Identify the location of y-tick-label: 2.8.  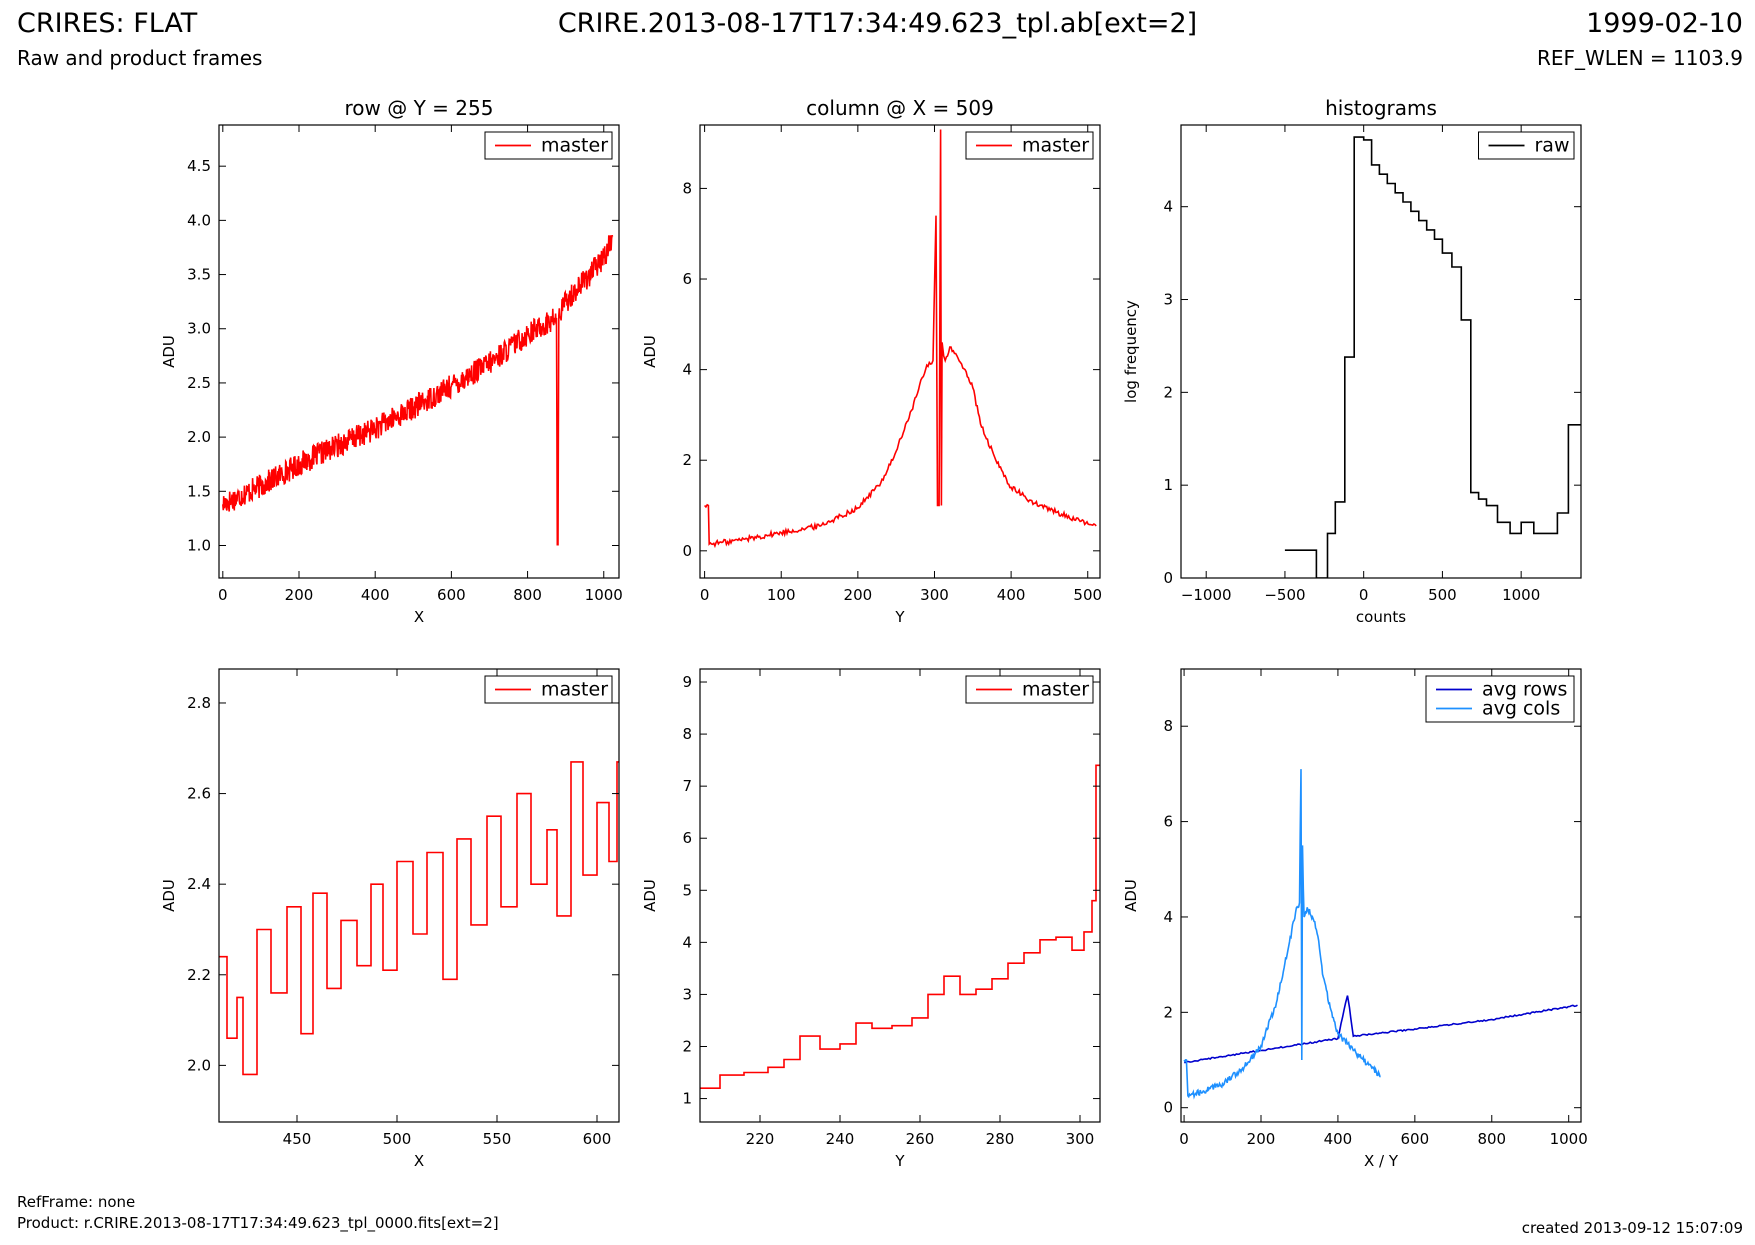
(199, 703).